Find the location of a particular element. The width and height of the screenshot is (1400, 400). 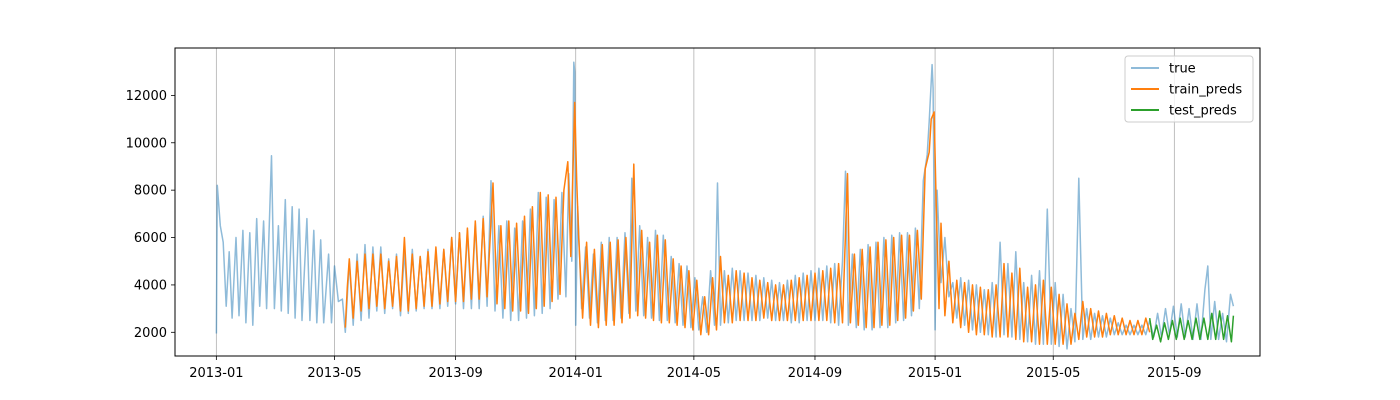

y-tick-label: 4000 is located at coordinates (150, 285).